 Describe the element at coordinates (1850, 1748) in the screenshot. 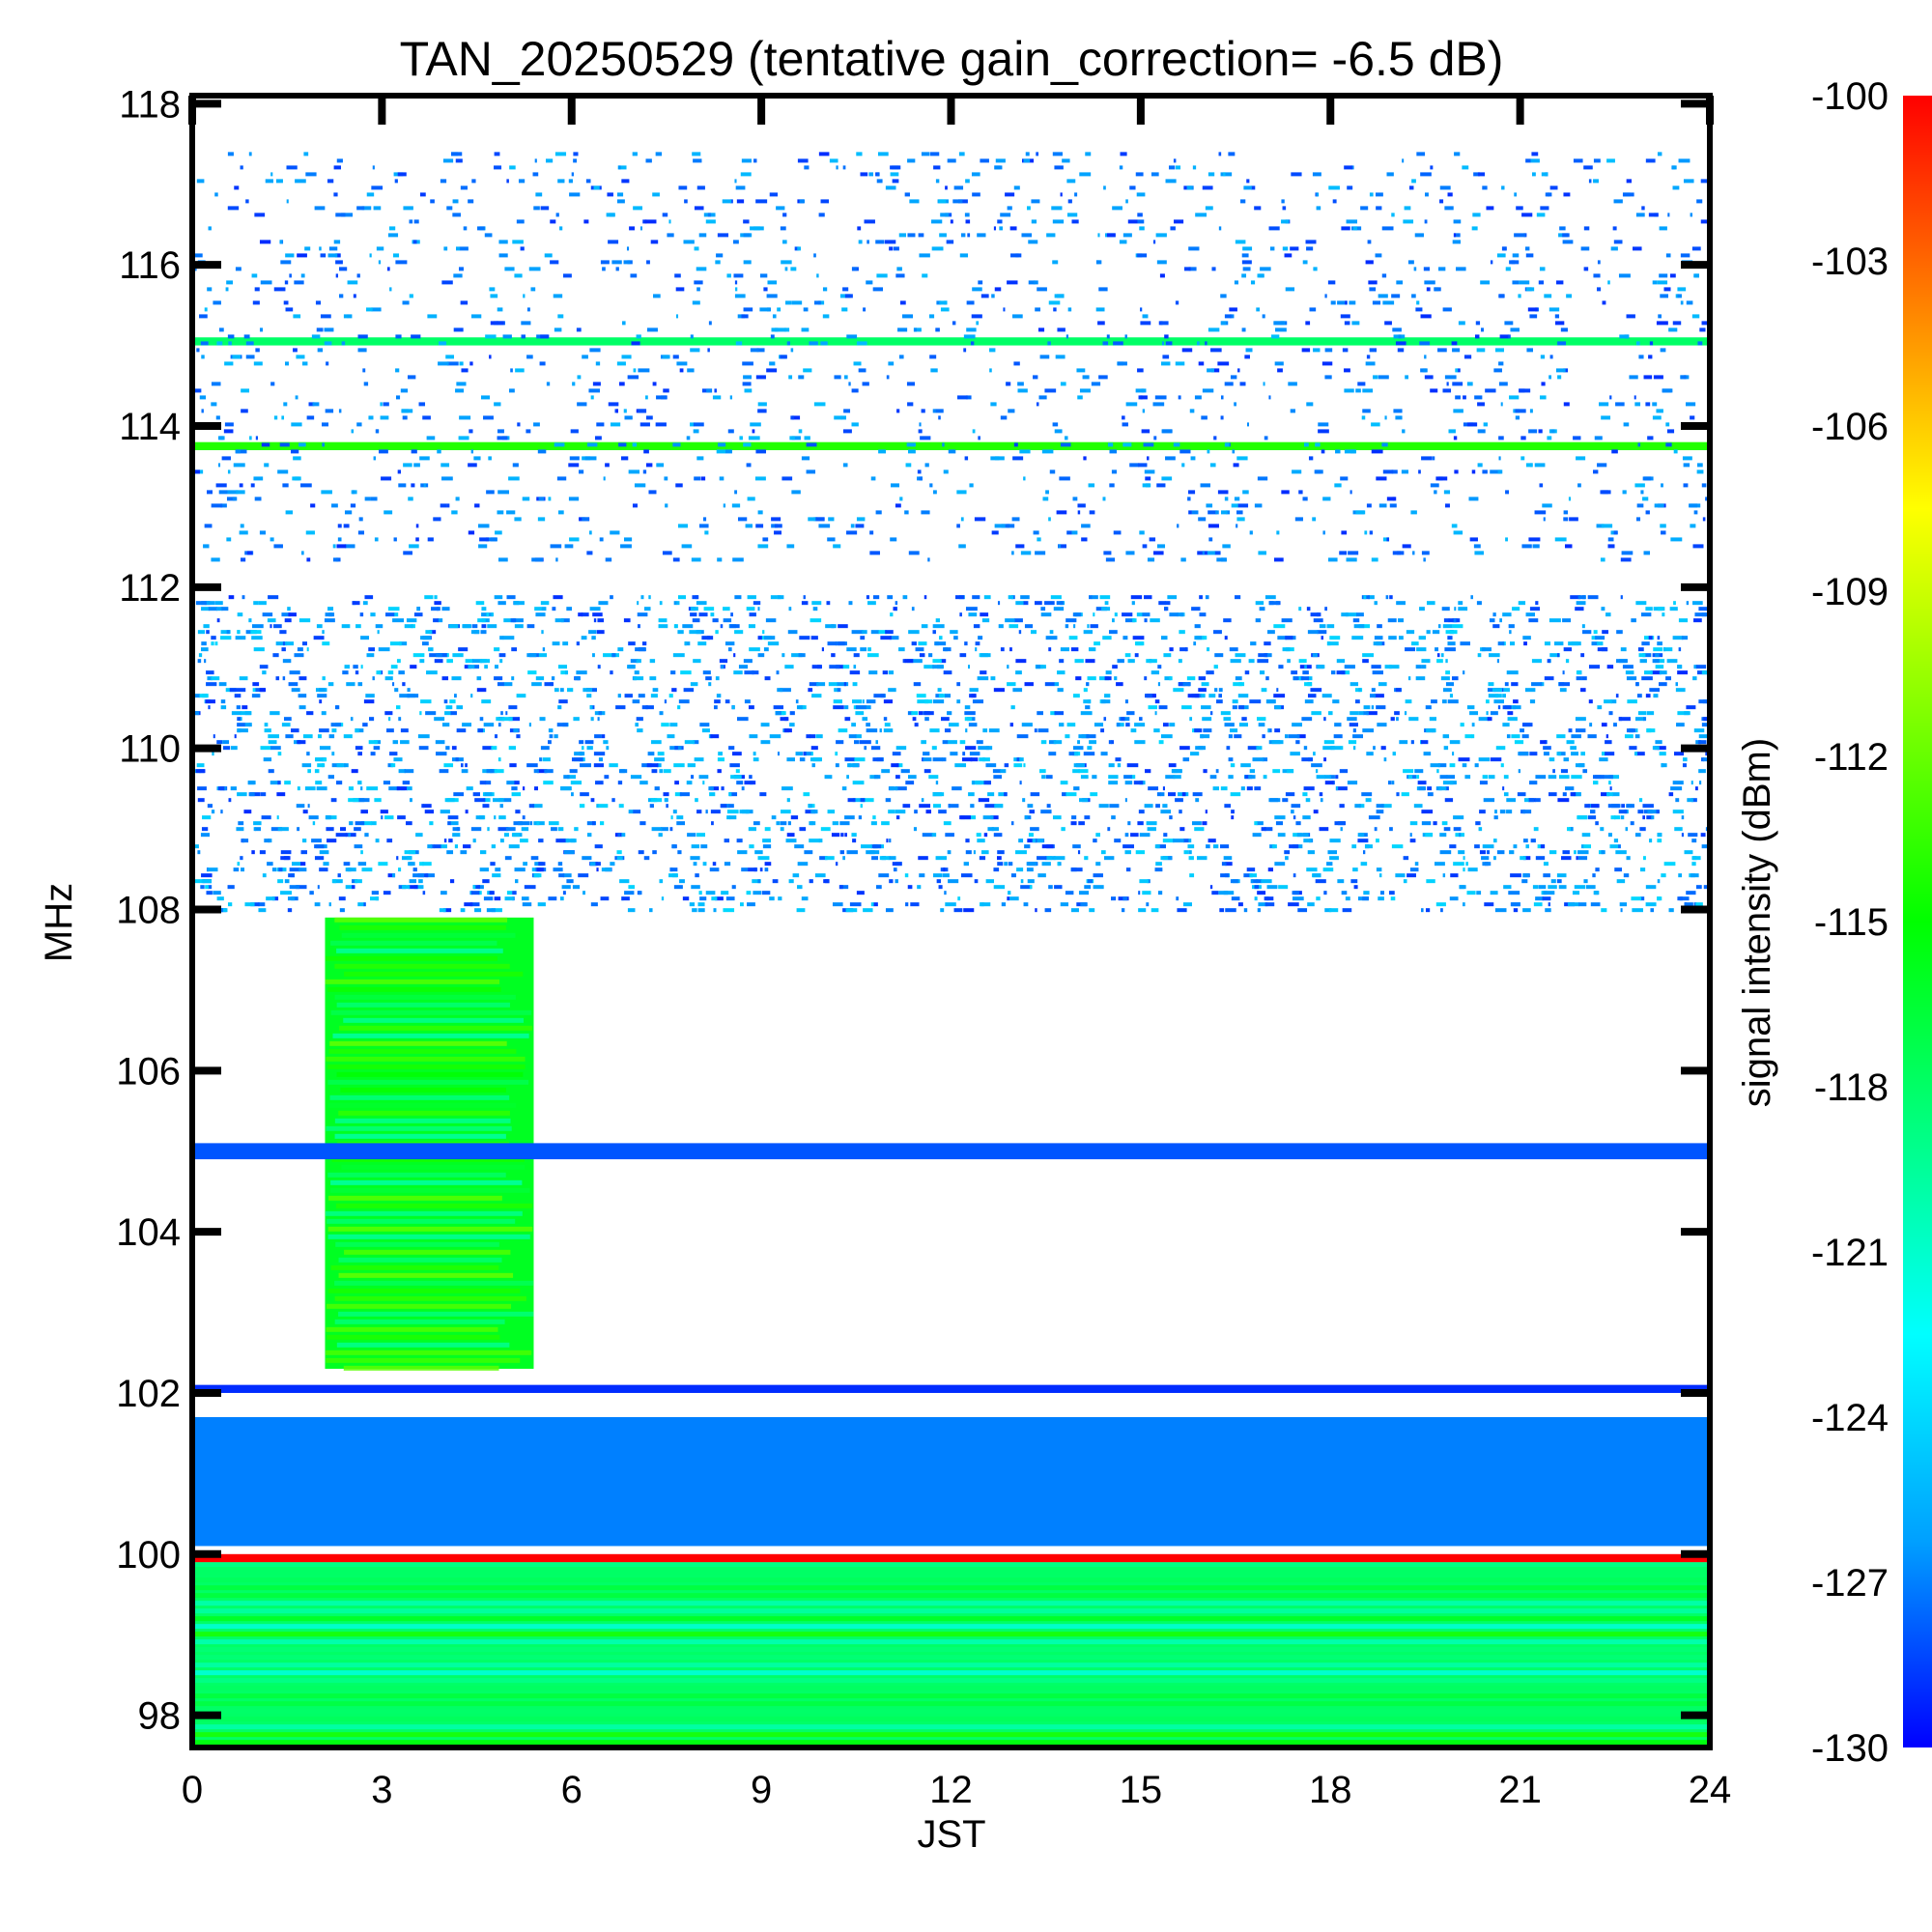

I see `colorbar-tick-label-10: -130` at that location.